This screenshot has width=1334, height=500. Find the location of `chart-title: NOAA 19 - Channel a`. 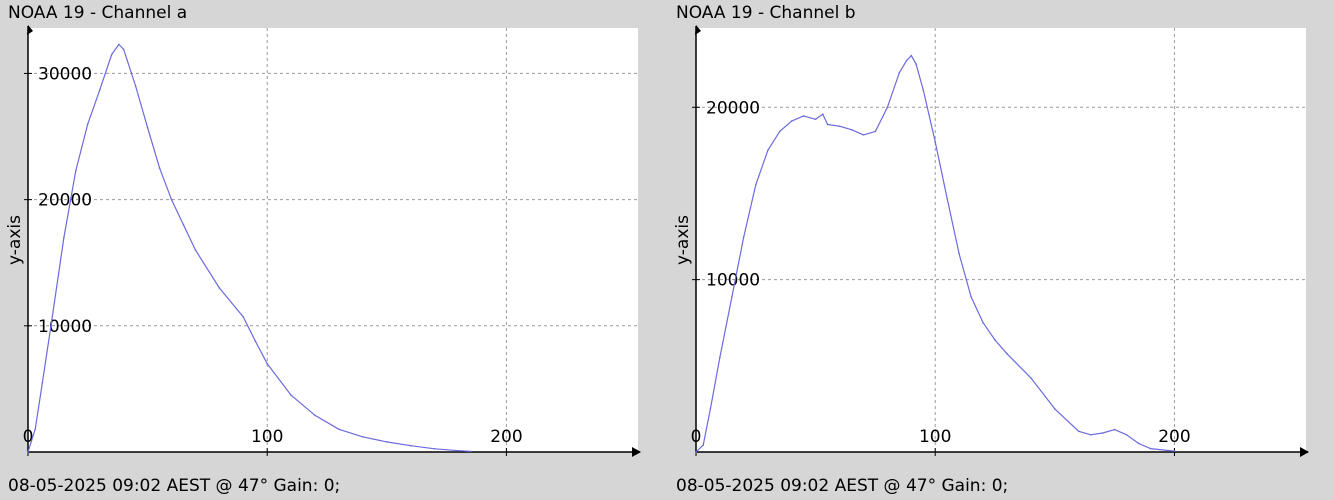

chart-title: NOAA 19 - Channel a is located at coordinates (98, 13).